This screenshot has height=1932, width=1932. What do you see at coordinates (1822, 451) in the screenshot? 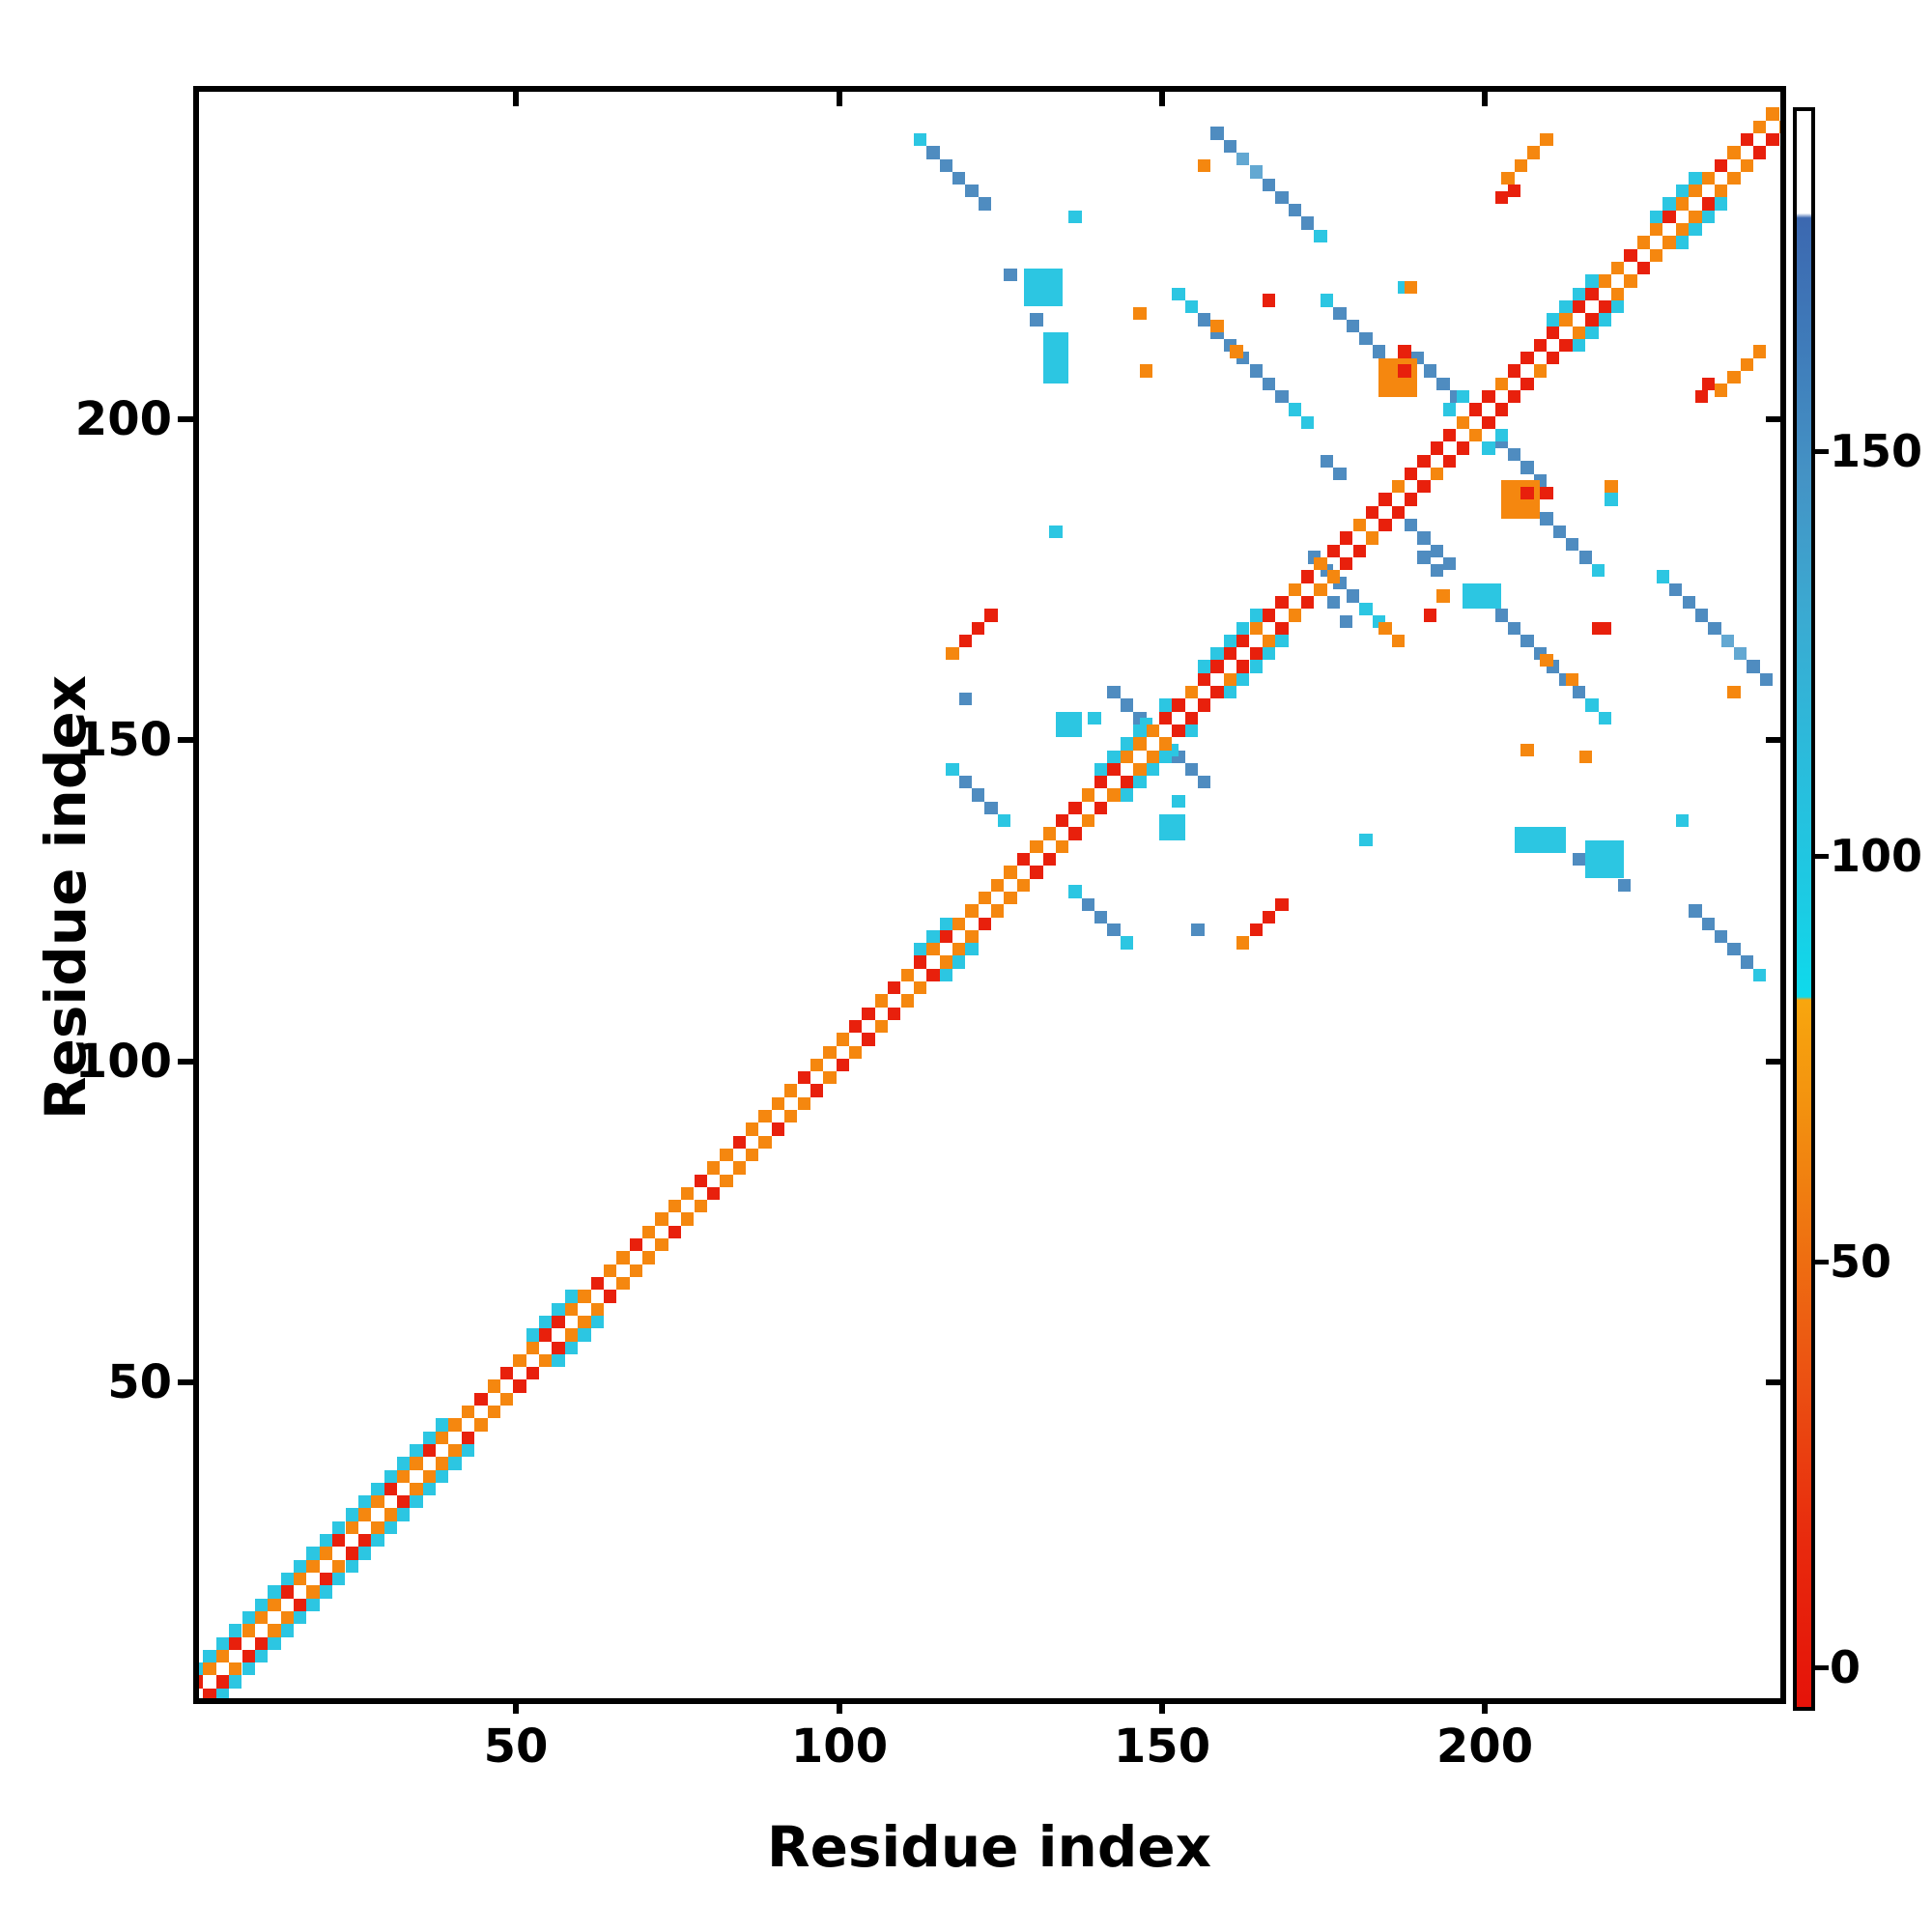
I see `colorbar-tick-mark` at bounding box center [1822, 451].